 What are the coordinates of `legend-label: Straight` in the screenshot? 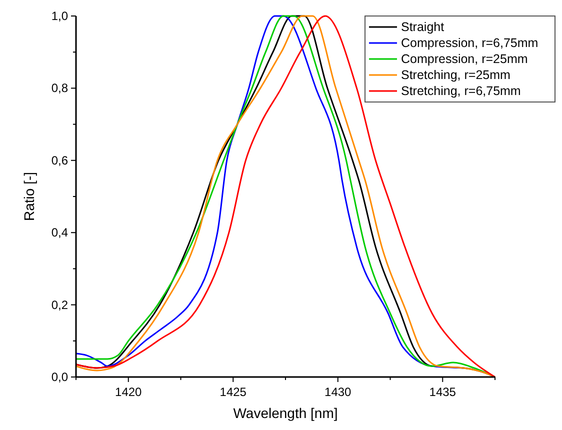 It's located at (423, 27).